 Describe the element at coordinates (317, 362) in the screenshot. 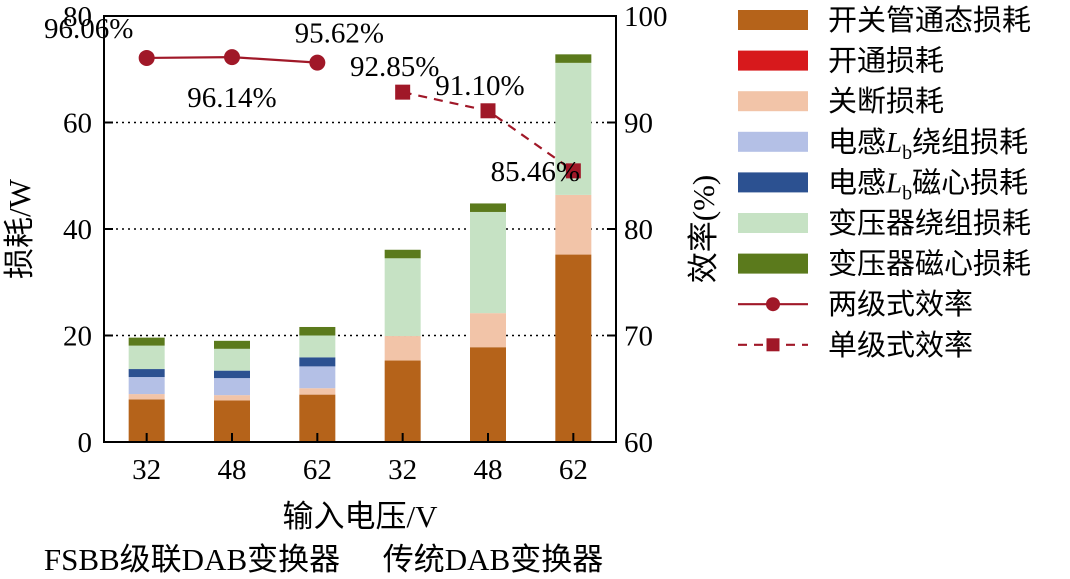

I see `bar-segment-s4-c2` at that location.